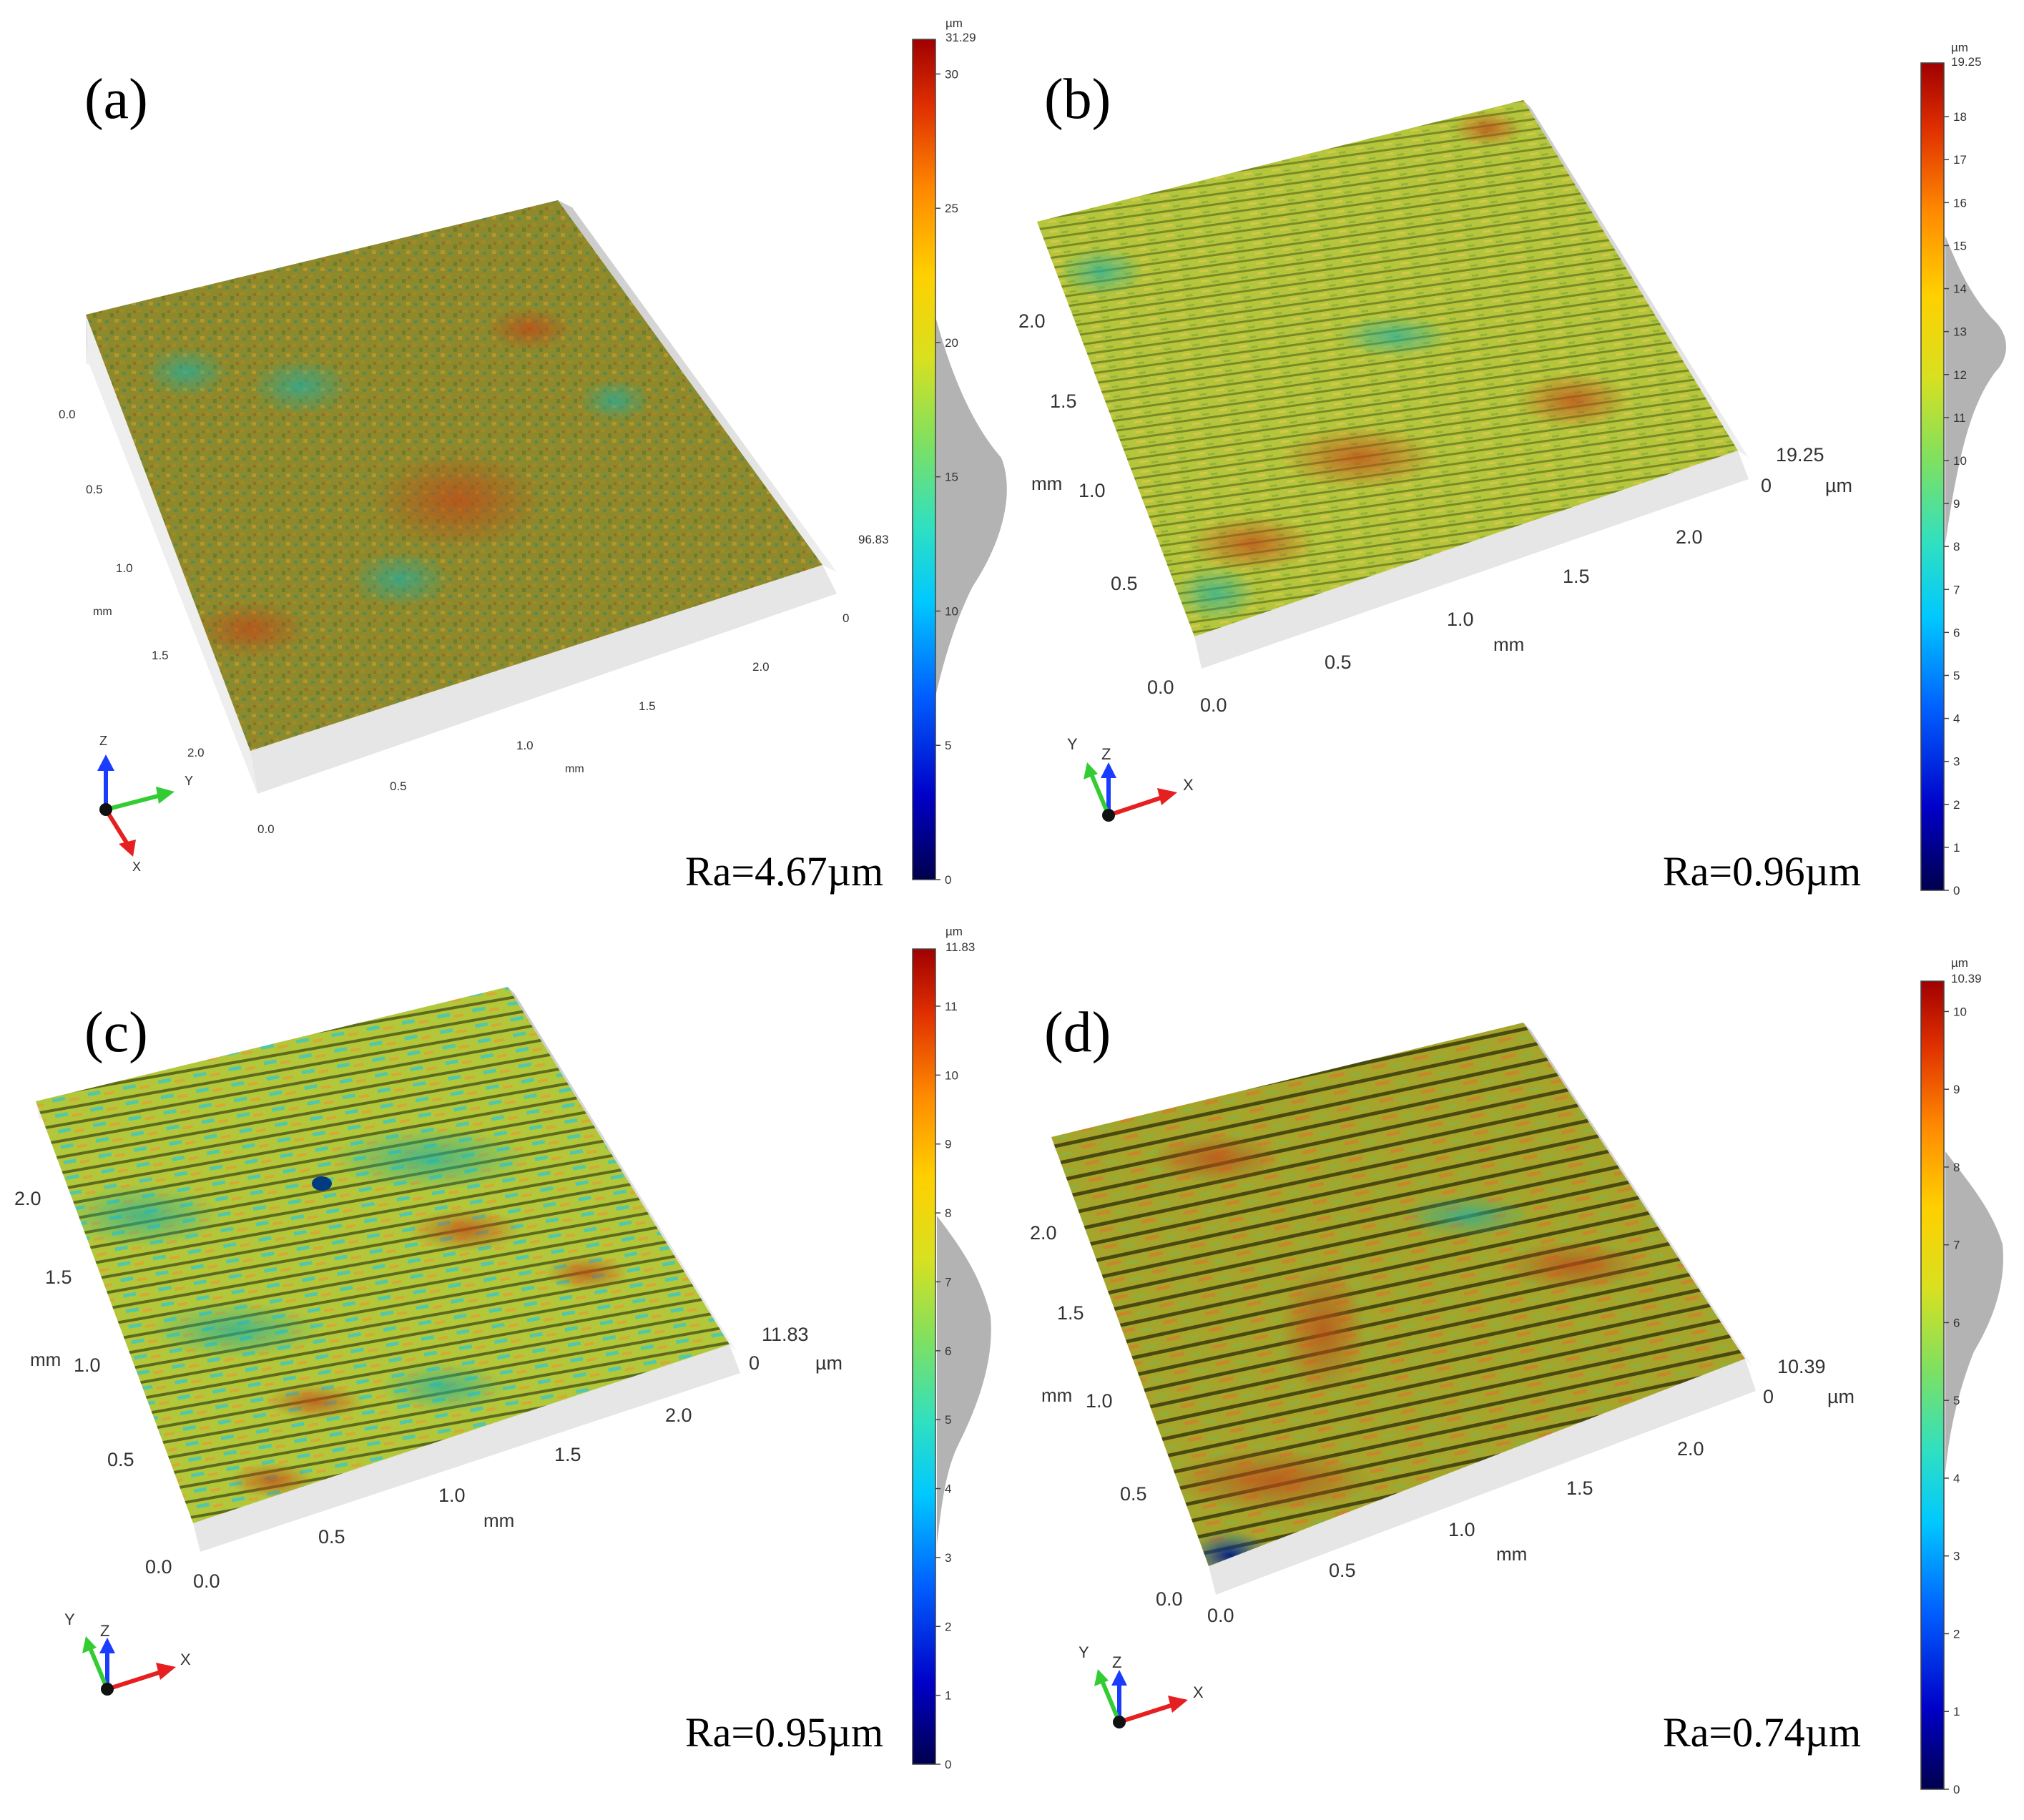 The height and width of the screenshot is (1820, 2024). Describe the element at coordinates (697, 386) in the screenshot. I see `panel-a-right-wall` at that location.